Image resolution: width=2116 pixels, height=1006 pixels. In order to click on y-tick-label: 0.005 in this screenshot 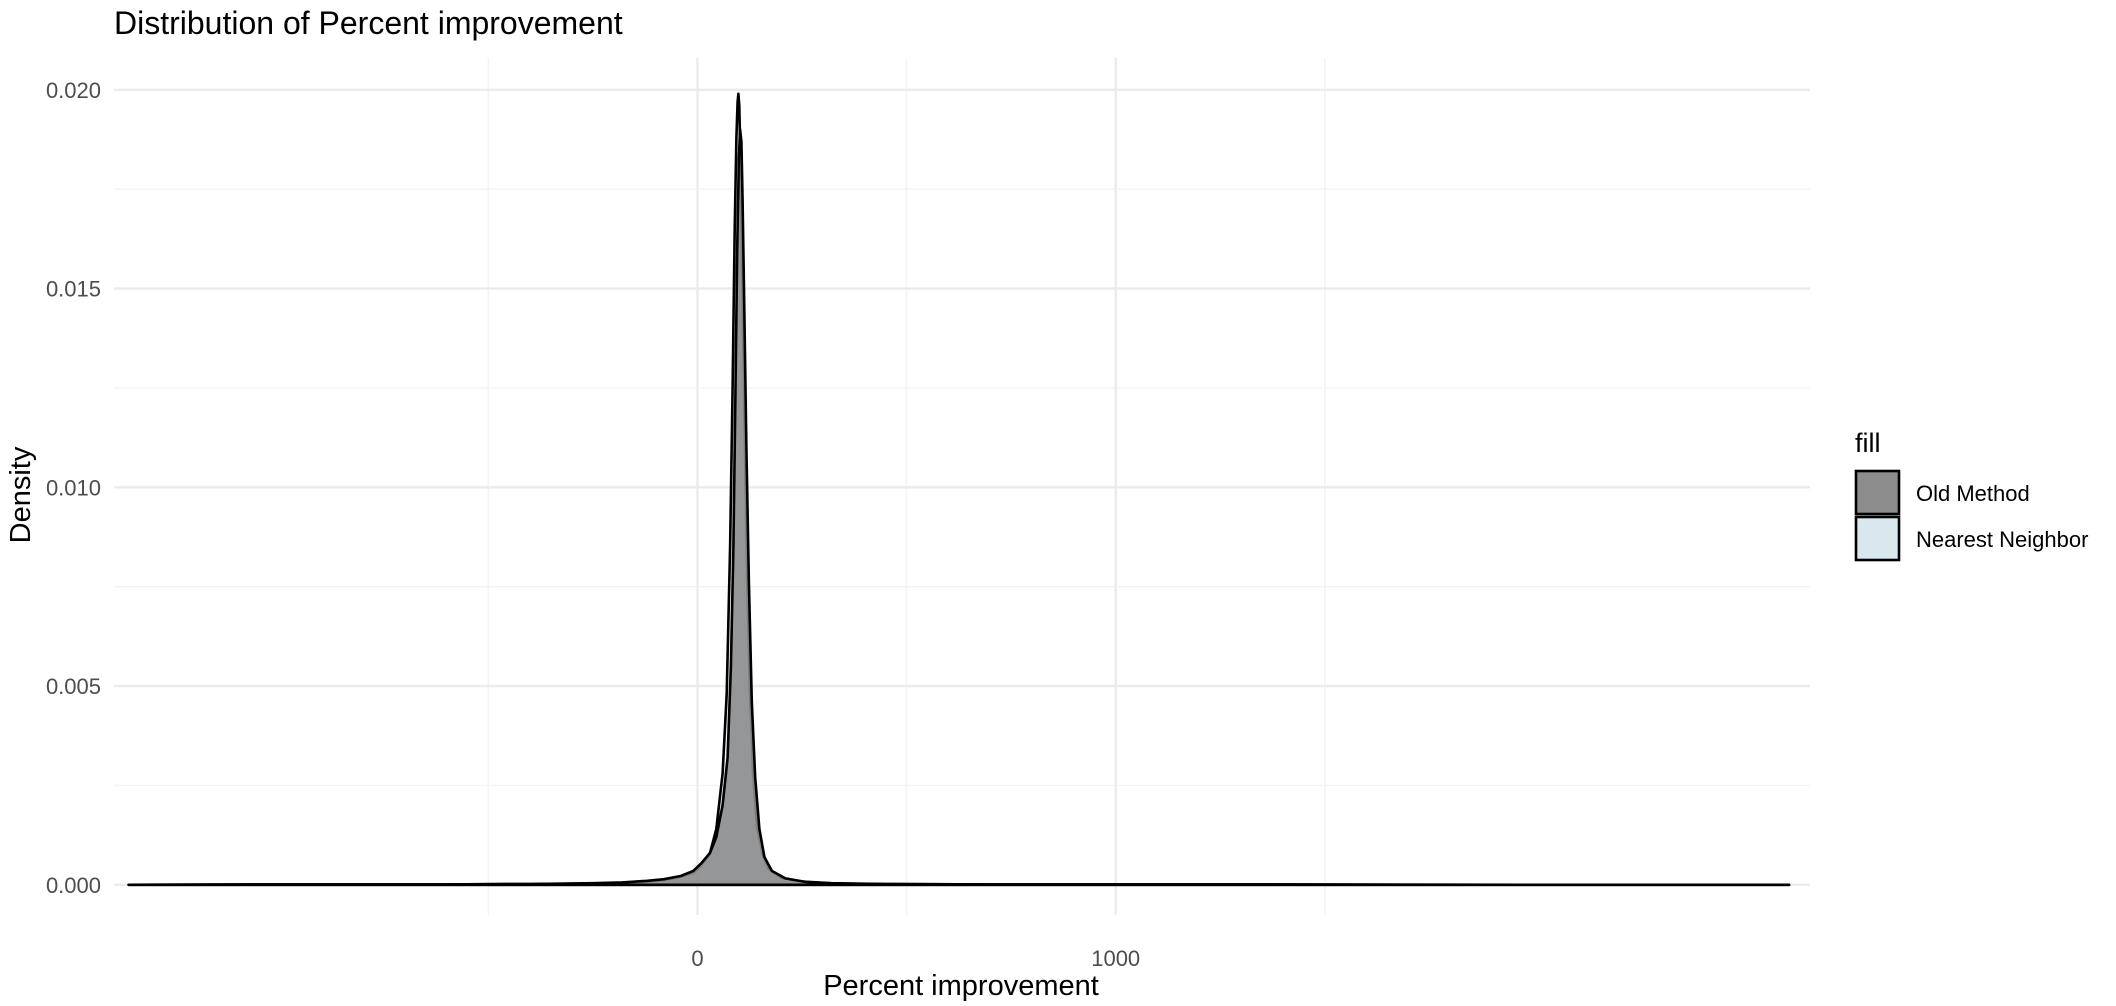, I will do `click(73, 686)`.